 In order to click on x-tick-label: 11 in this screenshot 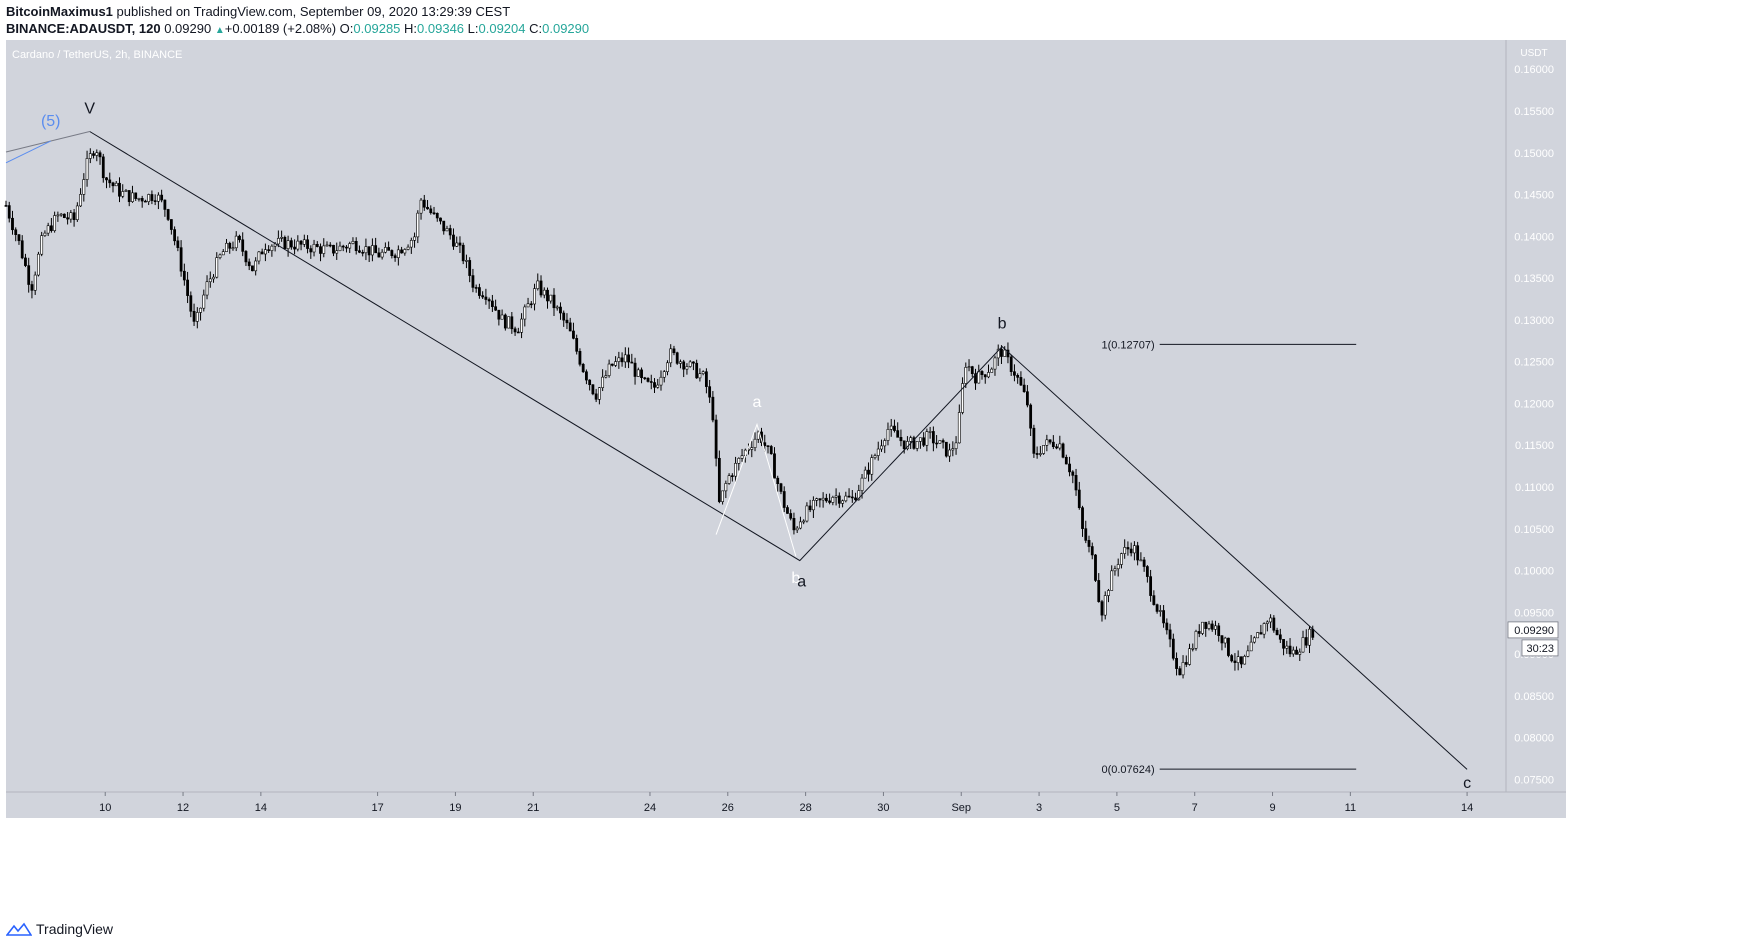, I will do `click(1350, 808)`.